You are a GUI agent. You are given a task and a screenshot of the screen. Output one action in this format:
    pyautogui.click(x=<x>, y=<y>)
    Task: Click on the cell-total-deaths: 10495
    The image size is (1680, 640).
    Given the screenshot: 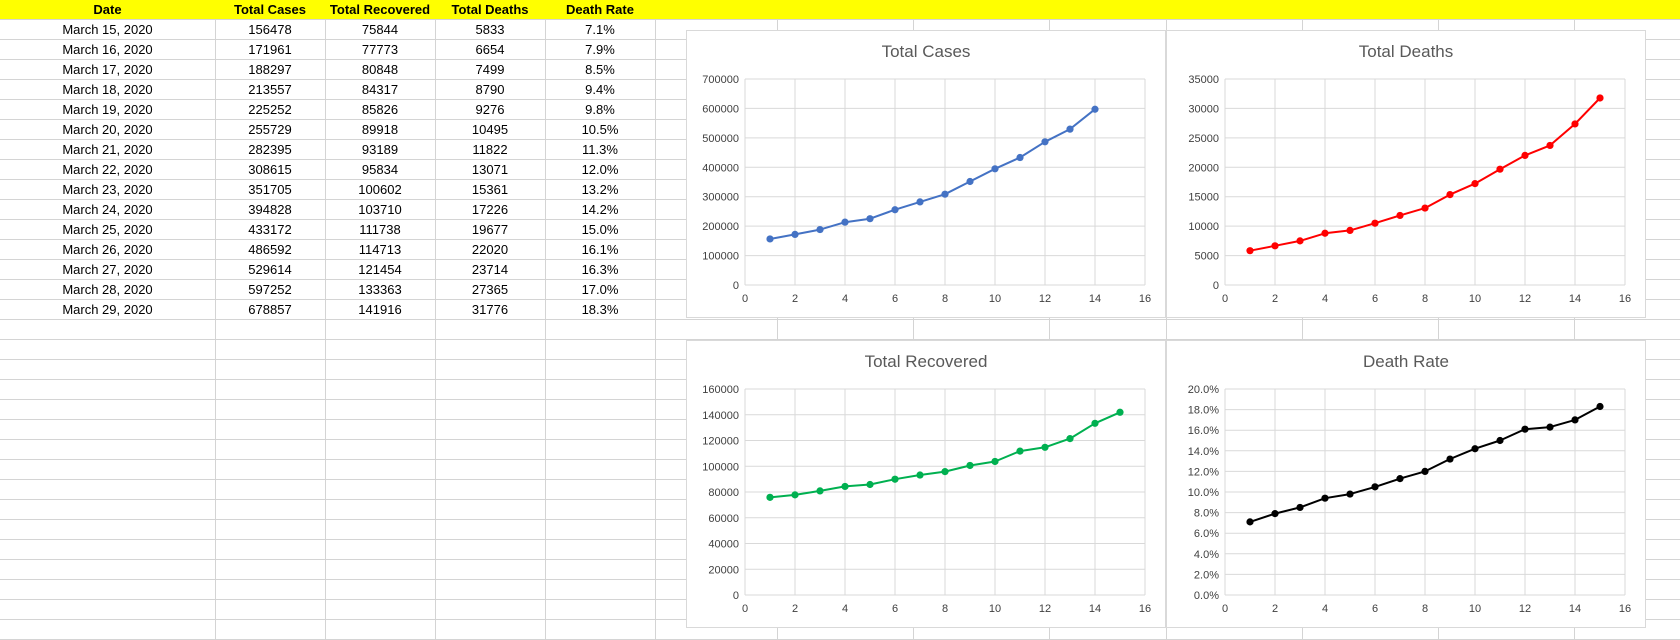 What is the action you would take?
    pyautogui.click(x=490, y=129)
    